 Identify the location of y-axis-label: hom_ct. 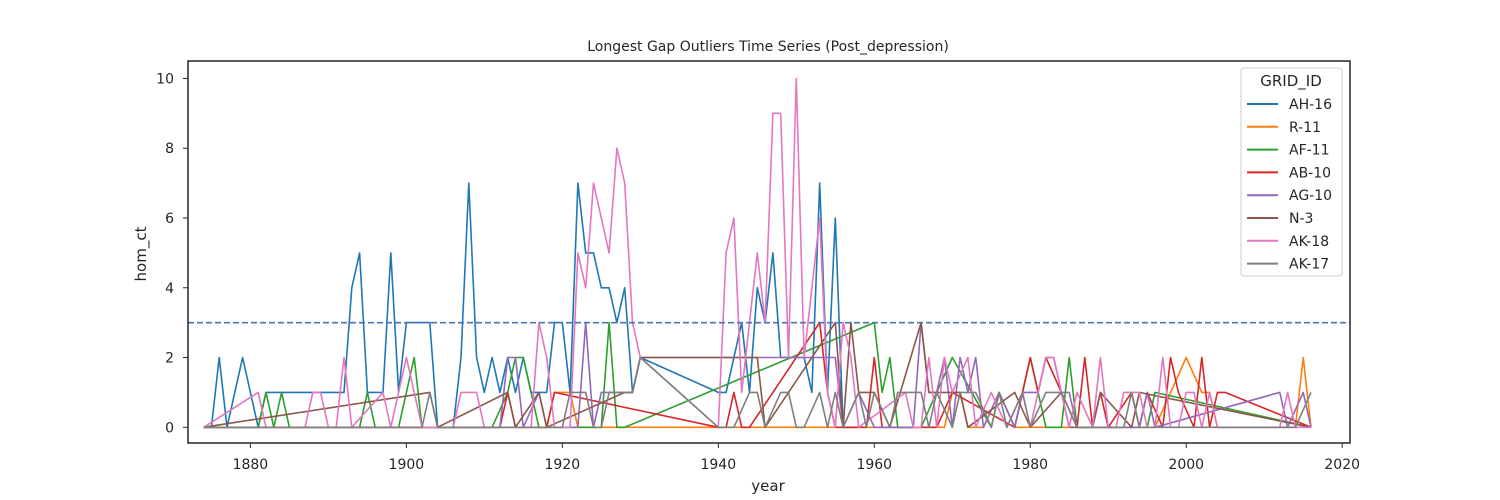
(141, 253).